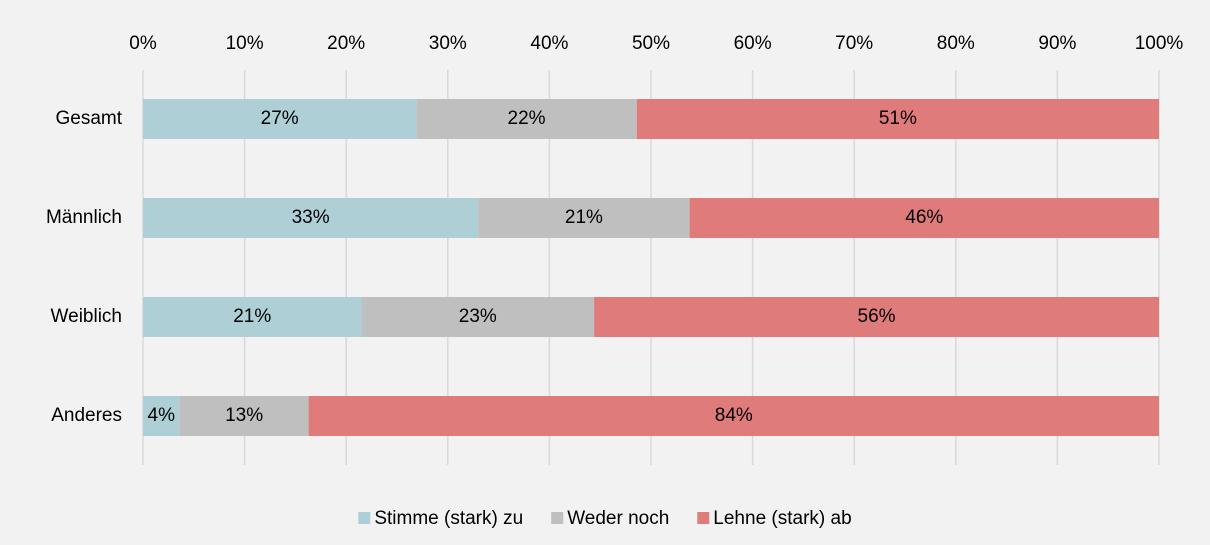  I want to click on x-tick-label: 10%, so click(245, 43).